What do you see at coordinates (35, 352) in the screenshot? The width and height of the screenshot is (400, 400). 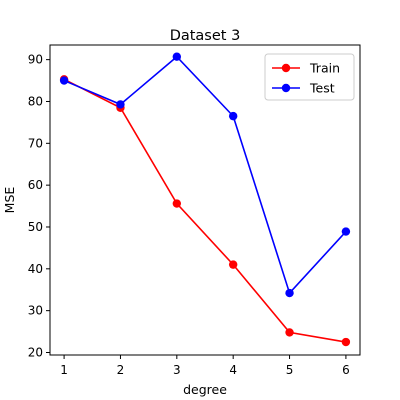 I see `y-tick-label: 20` at bounding box center [35, 352].